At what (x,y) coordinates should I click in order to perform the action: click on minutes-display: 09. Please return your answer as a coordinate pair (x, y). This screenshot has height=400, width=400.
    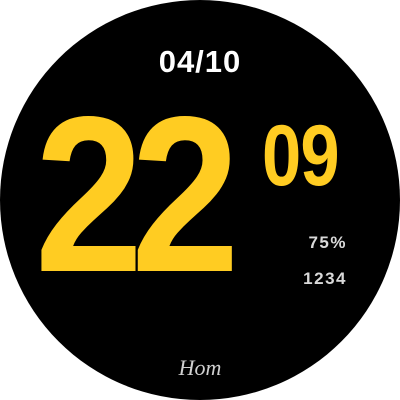
    Looking at the image, I should click on (301, 156).